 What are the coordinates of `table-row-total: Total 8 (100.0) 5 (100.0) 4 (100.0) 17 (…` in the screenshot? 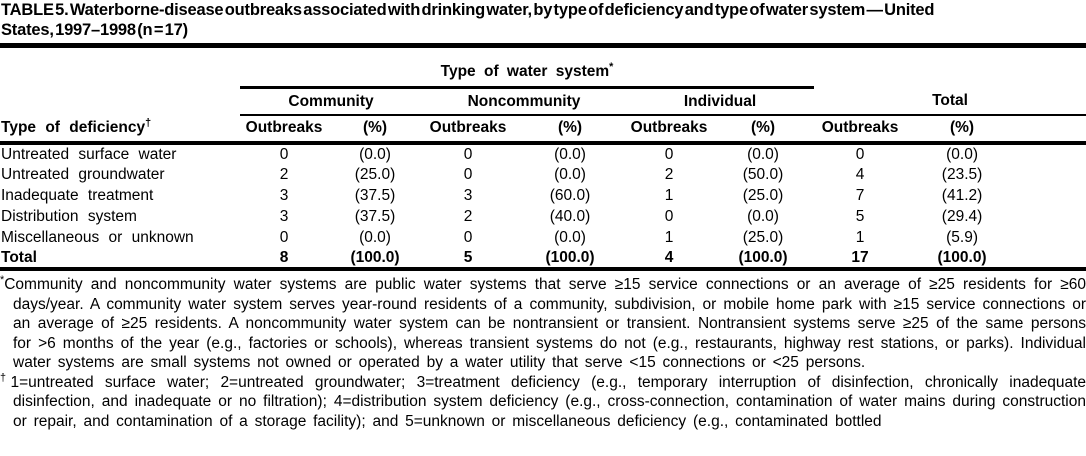 It's located at (543, 259).